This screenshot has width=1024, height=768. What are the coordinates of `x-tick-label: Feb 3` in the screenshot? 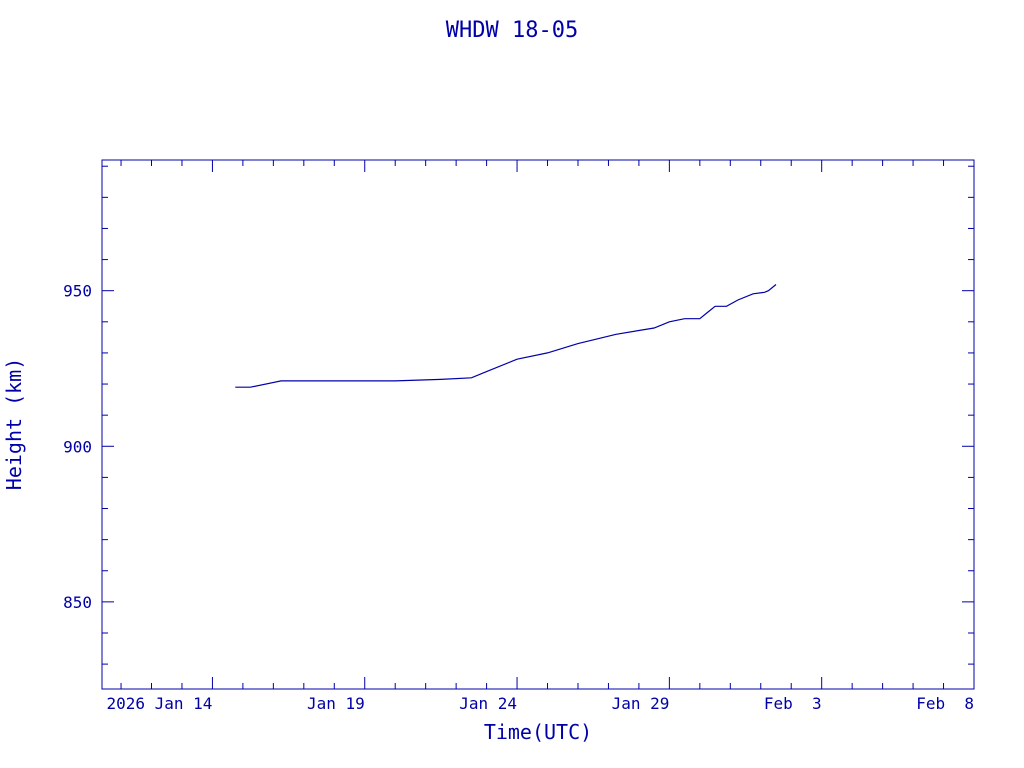 It's located at (793, 703).